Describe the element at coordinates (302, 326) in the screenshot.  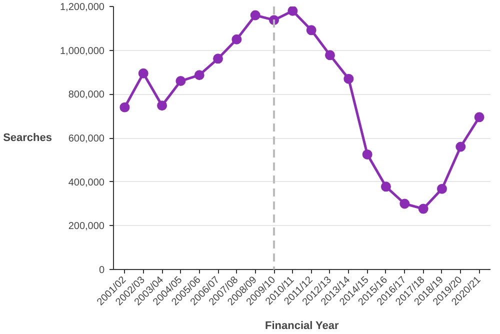
I see `x-axis-title: Financial Year` at that location.